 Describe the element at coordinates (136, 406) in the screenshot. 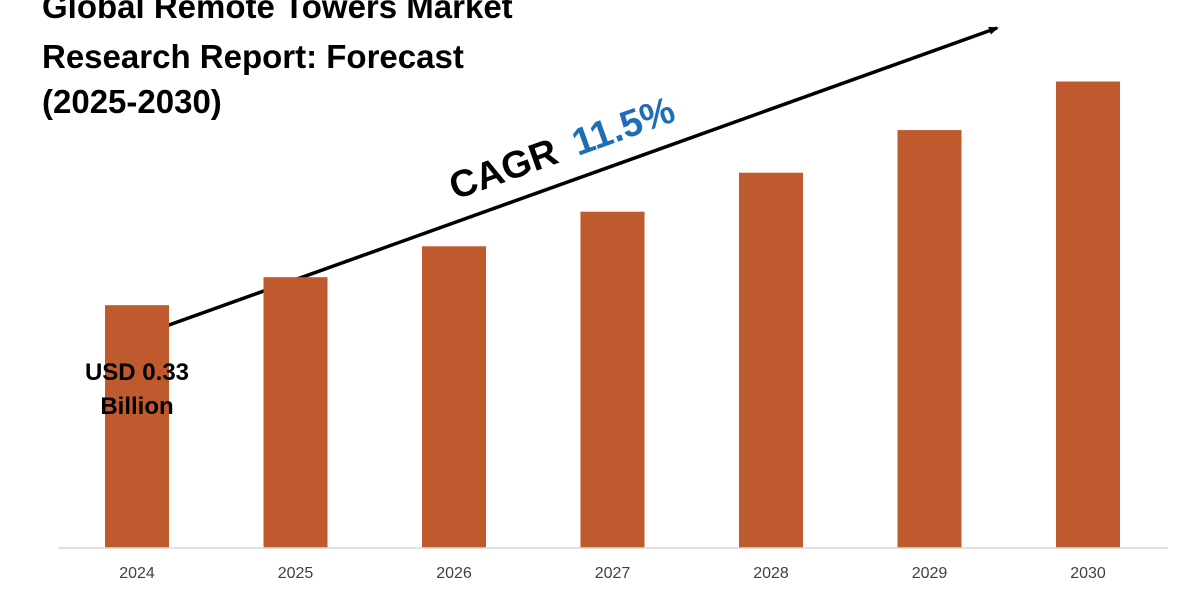

I see `data-label-line-2: Billion` at that location.